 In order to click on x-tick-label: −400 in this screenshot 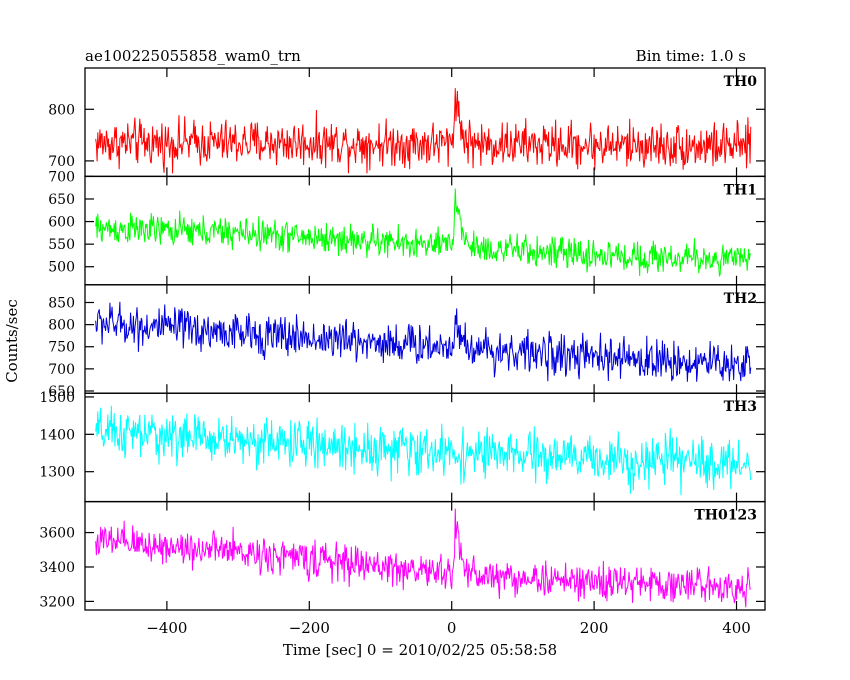, I will do `click(166, 628)`.